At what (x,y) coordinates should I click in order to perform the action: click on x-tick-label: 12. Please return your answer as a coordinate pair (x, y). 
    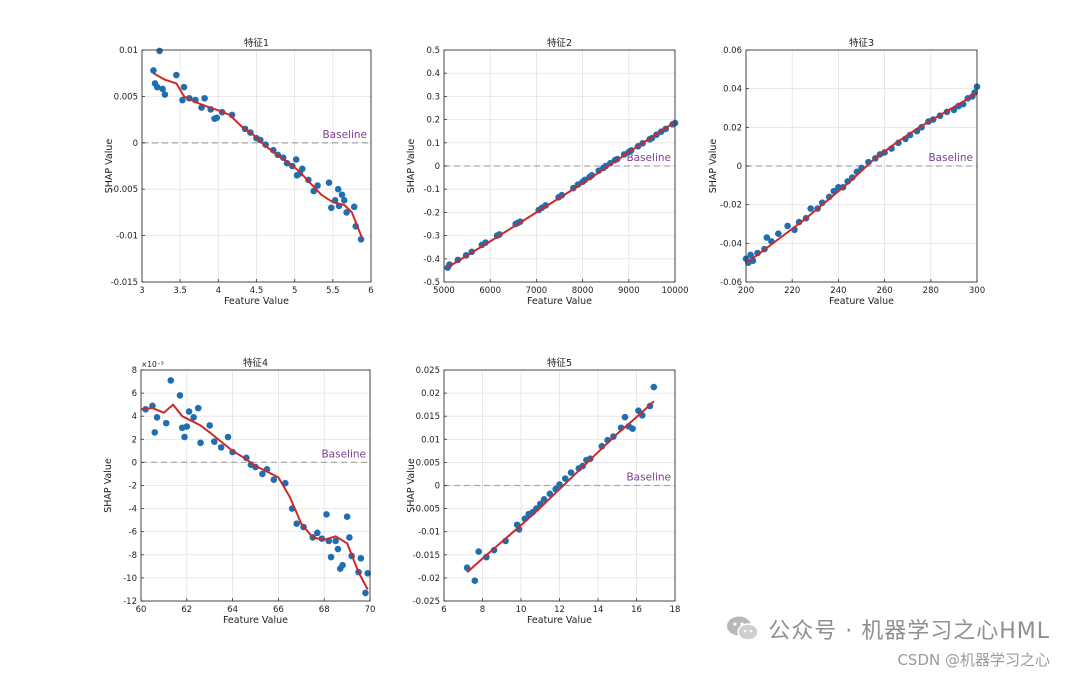
    Looking at the image, I should click on (559, 610).